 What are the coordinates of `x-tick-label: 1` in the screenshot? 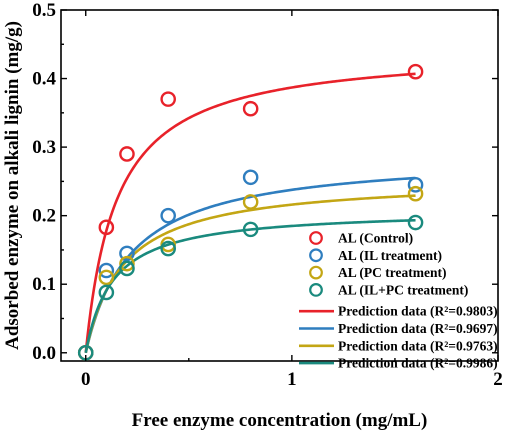 It's located at (292, 379).